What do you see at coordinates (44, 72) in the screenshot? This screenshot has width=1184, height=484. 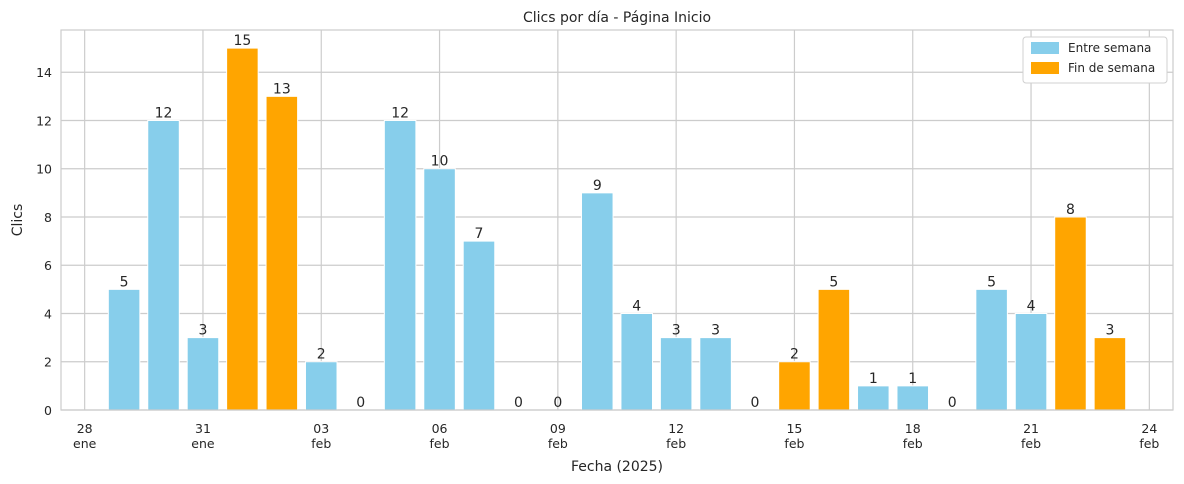 I see `y-tick-label: 14` at bounding box center [44, 72].